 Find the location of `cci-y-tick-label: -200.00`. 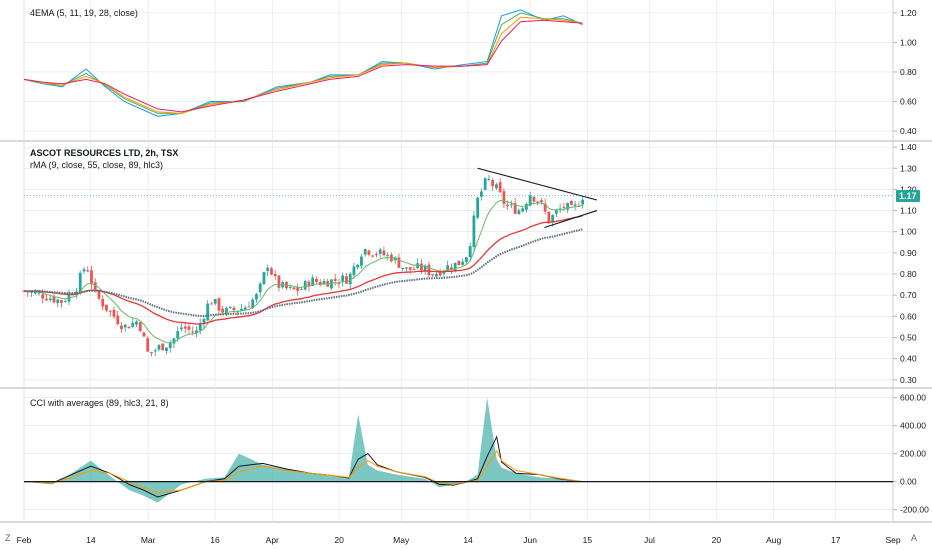

cci-y-tick-label: -200.00 is located at coordinates (914, 510).